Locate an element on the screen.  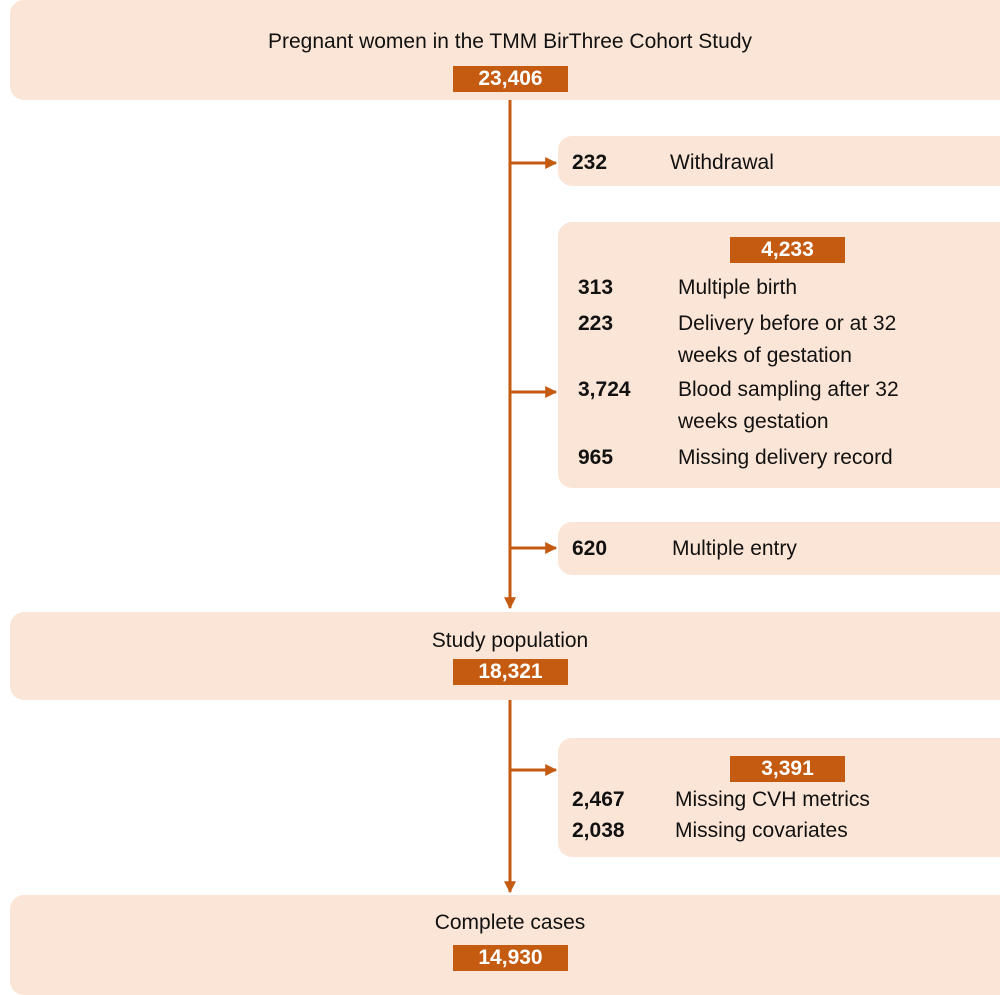
exclusion-count: 620 is located at coordinates (590, 548).